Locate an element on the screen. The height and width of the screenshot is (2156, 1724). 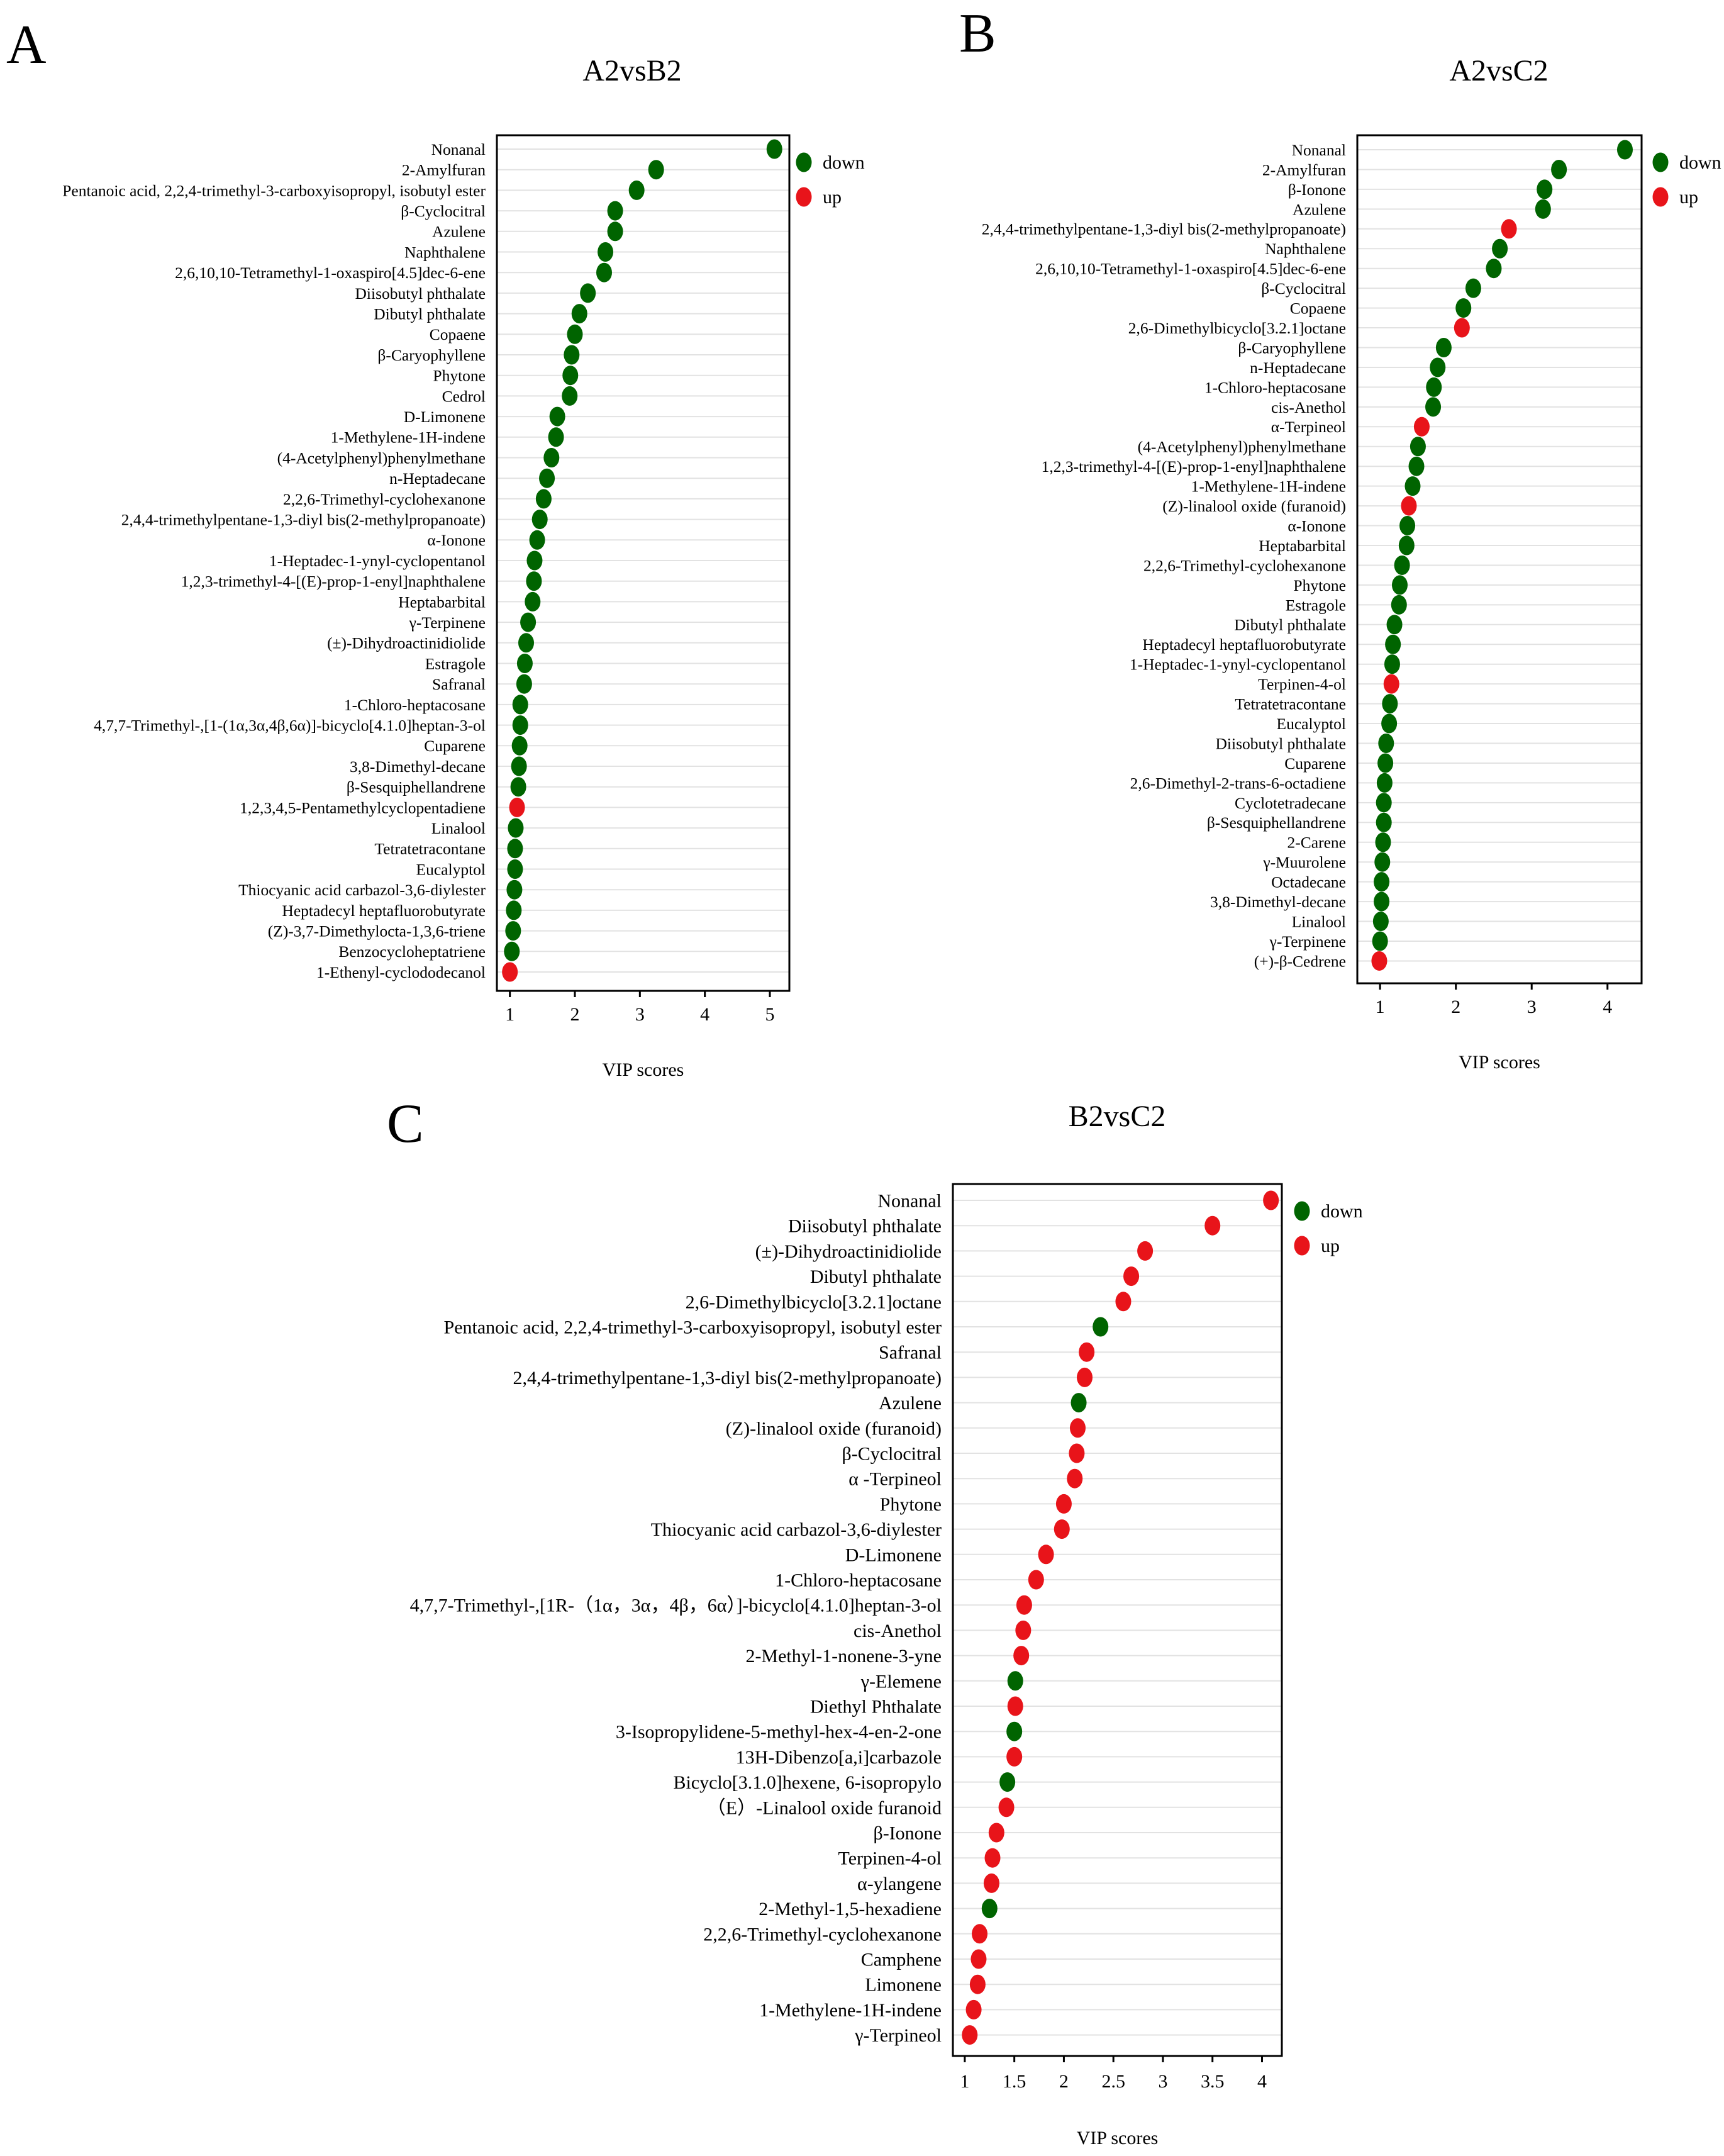
category-label: Azulene is located at coordinates (459, 232).